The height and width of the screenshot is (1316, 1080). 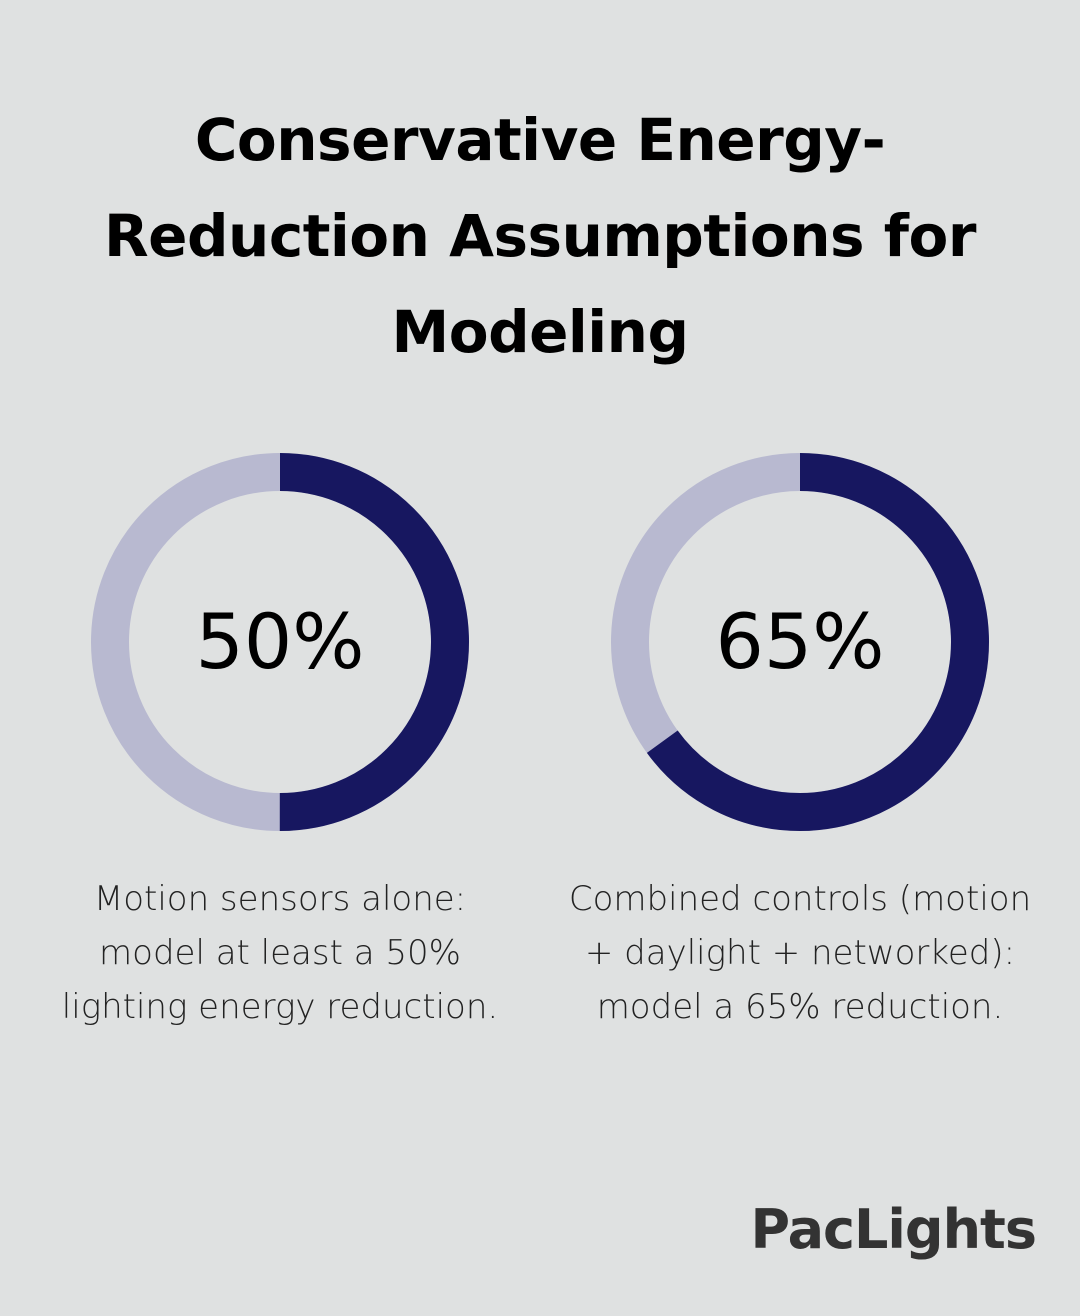 I want to click on donut-value-label: 65%, so click(x=800, y=641).